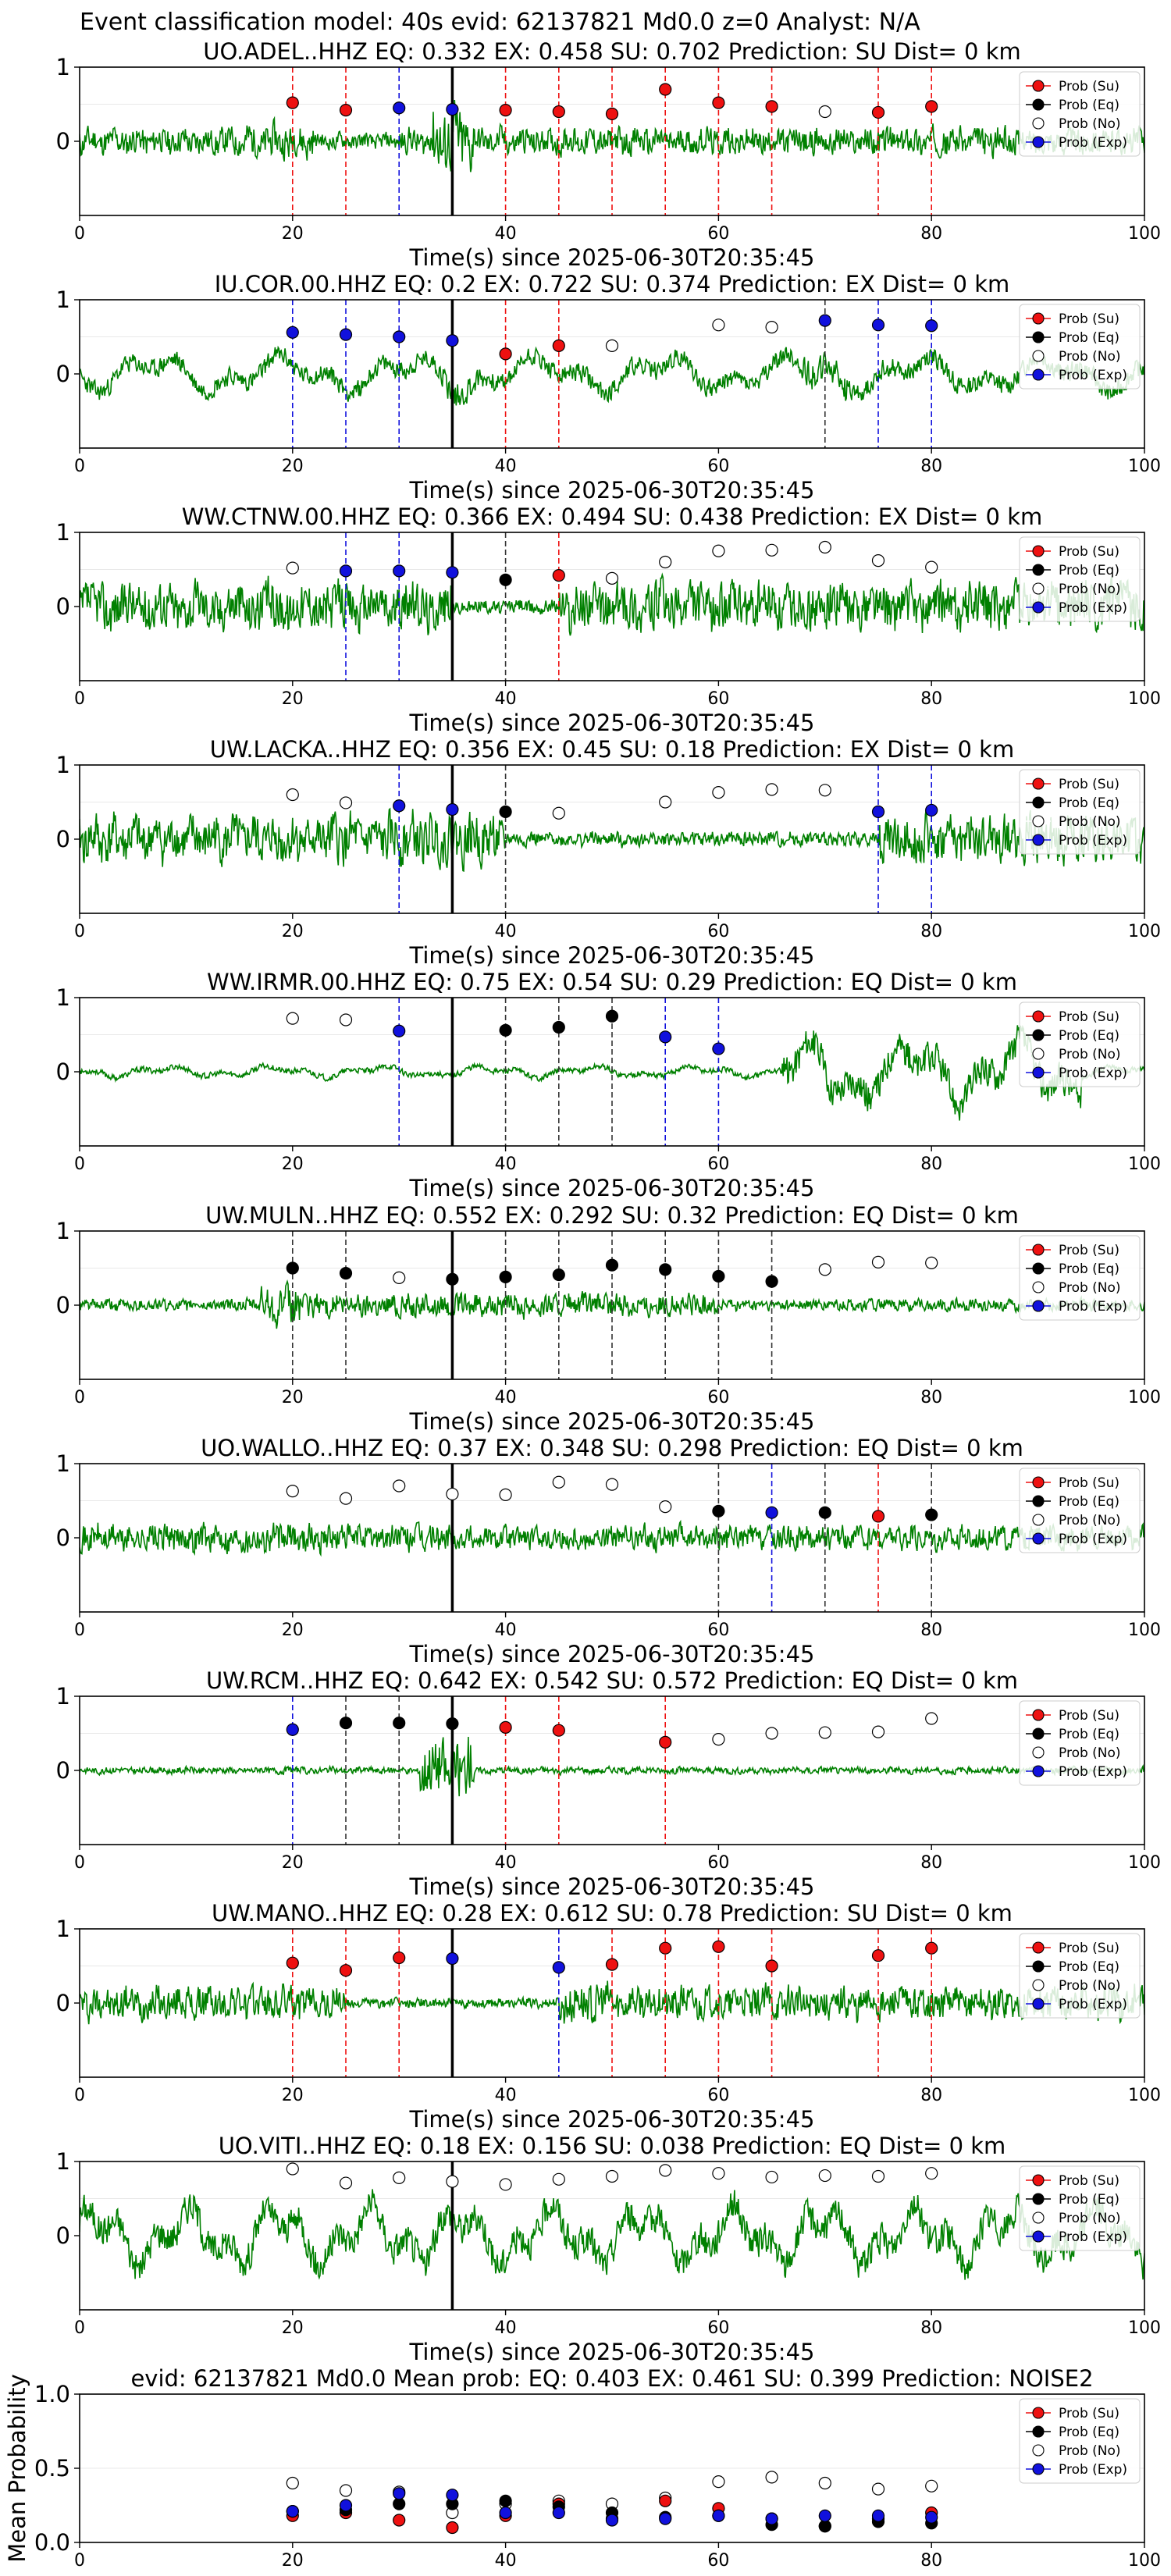 The image size is (1171, 2576). I want to click on legend-label: Prob (Exp), so click(1093, 1539).